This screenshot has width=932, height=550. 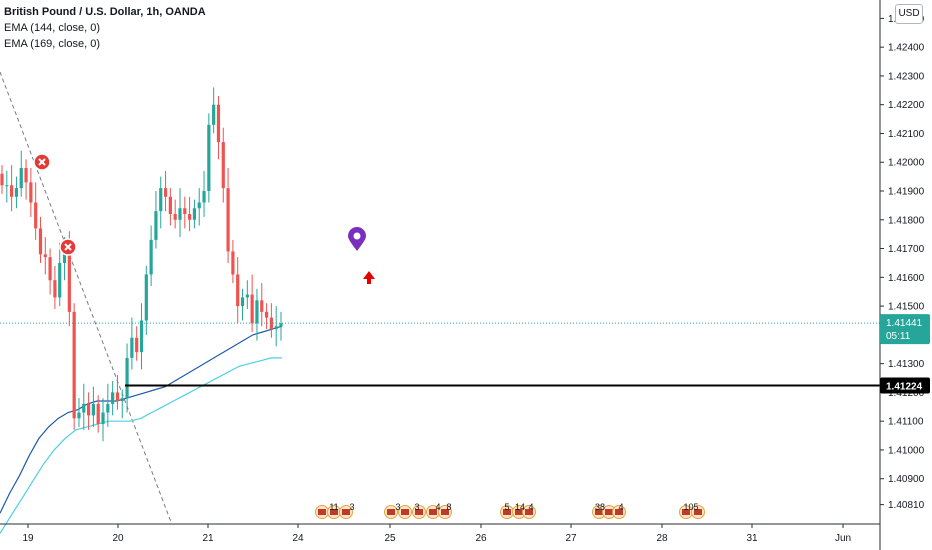 I want to click on ema-144-path, so click(x=141, y=419).